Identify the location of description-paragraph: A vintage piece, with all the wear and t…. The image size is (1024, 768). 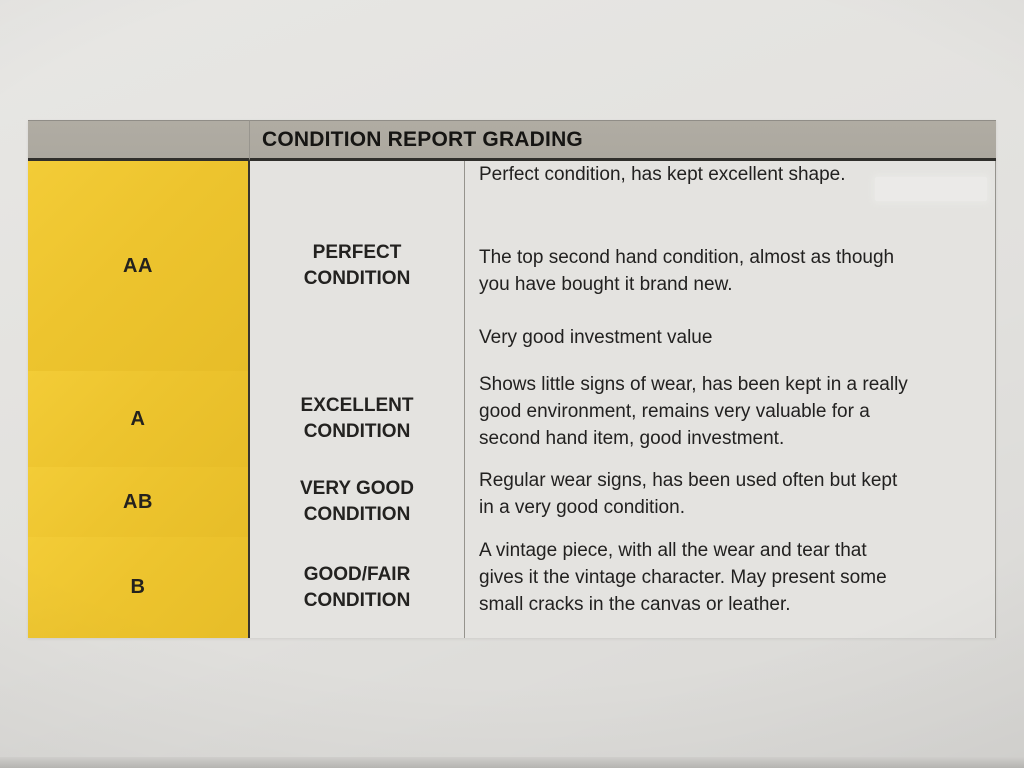
(683, 577).